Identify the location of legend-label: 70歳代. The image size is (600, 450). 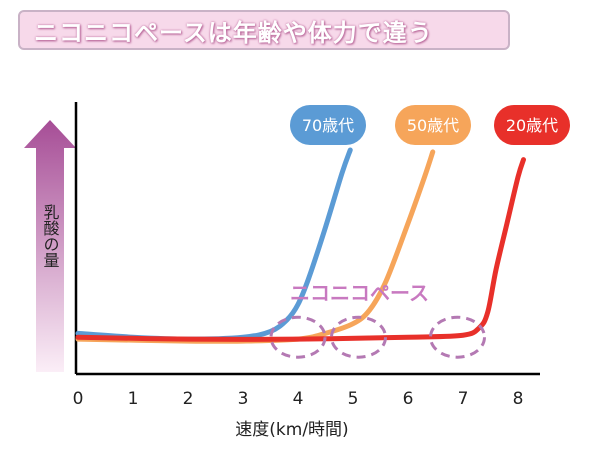
(328, 125).